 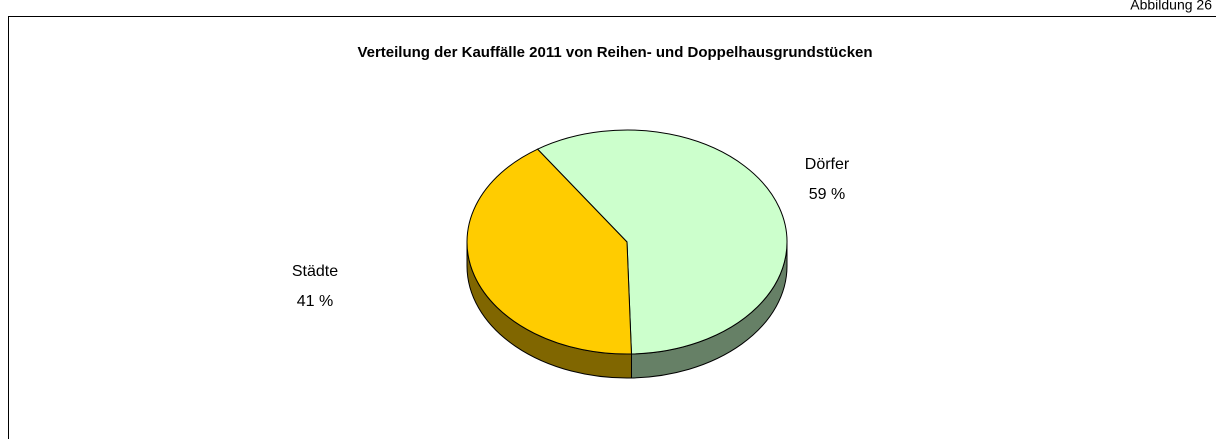 What do you see at coordinates (315, 271) in the screenshot?
I see `slice-label: Städte` at bounding box center [315, 271].